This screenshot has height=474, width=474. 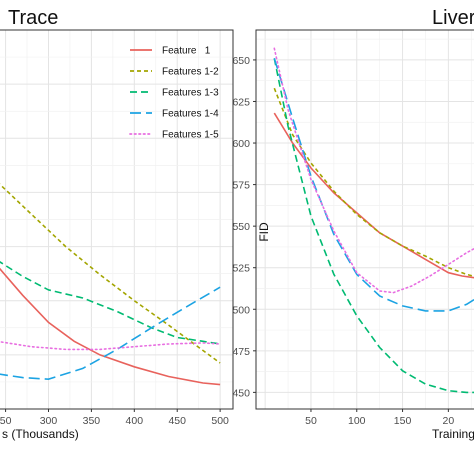 What do you see at coordinates (92, 421) in the screenshot?
I see `x-tick-label: 350` at bounding box center [92, 421].